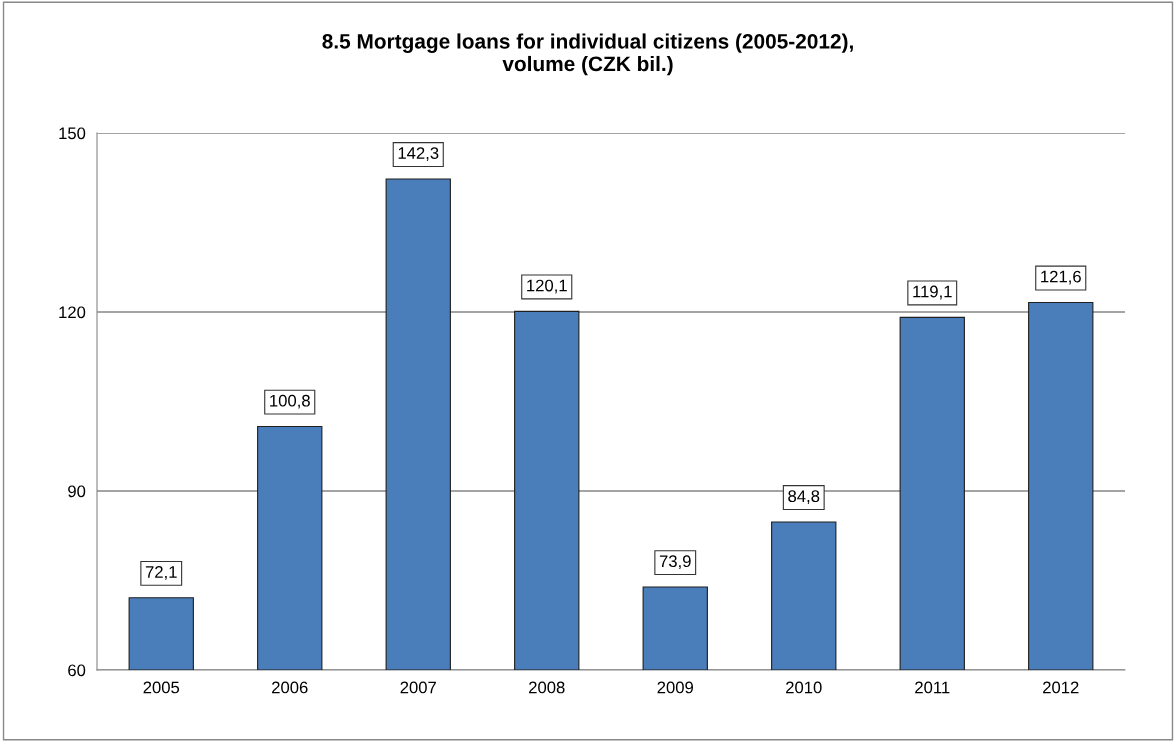  What do you see at coordinates (932, 687) in the screenshot?
I see `x-tick-label: 2011` at bounding box center [932, 687].